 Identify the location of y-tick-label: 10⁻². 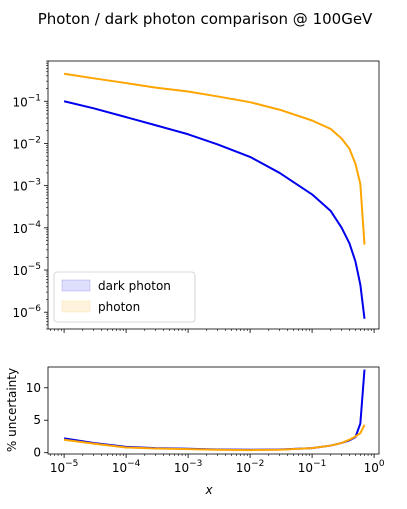
(26, 143).